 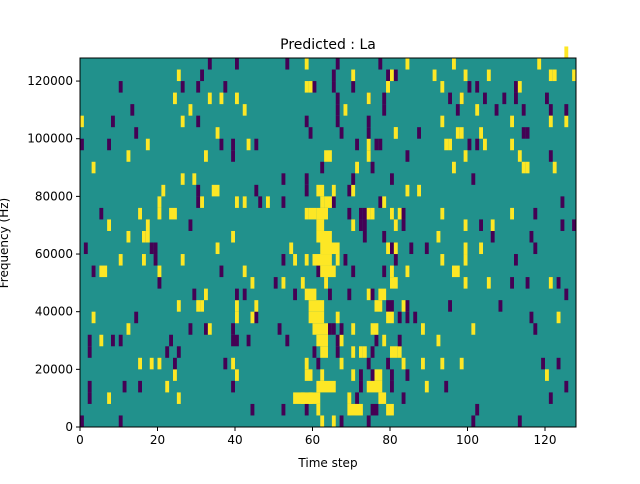 What do you see at coordinates (328, 45) in the screenshot?
I see `chart-title: Predicted : La` at bounding box center [328, 45].